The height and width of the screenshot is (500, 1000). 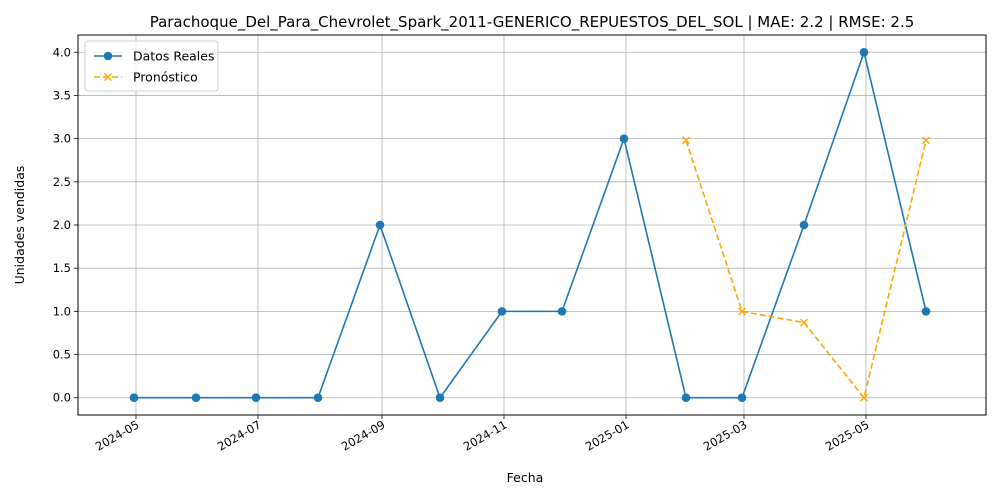 What do you see at coordinates (62, 139) in the screenshot?
I see `y-tick-label: 3.0` at bounding box center [62, 139].